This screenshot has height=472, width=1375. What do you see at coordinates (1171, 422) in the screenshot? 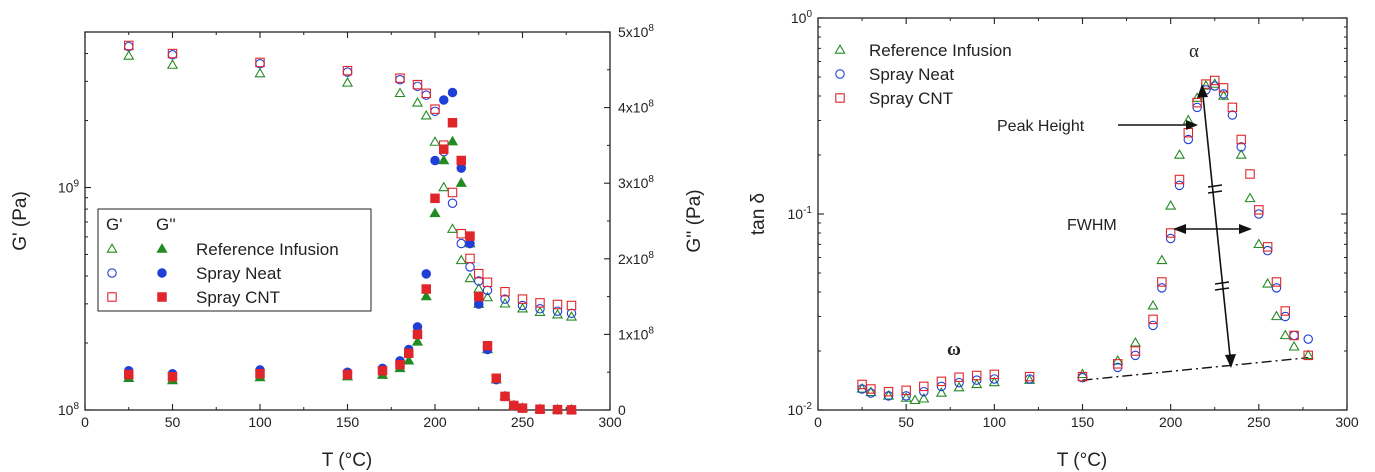
I see `tan-delta-x-tick-label: 200` at bounding box center [1171, 422].